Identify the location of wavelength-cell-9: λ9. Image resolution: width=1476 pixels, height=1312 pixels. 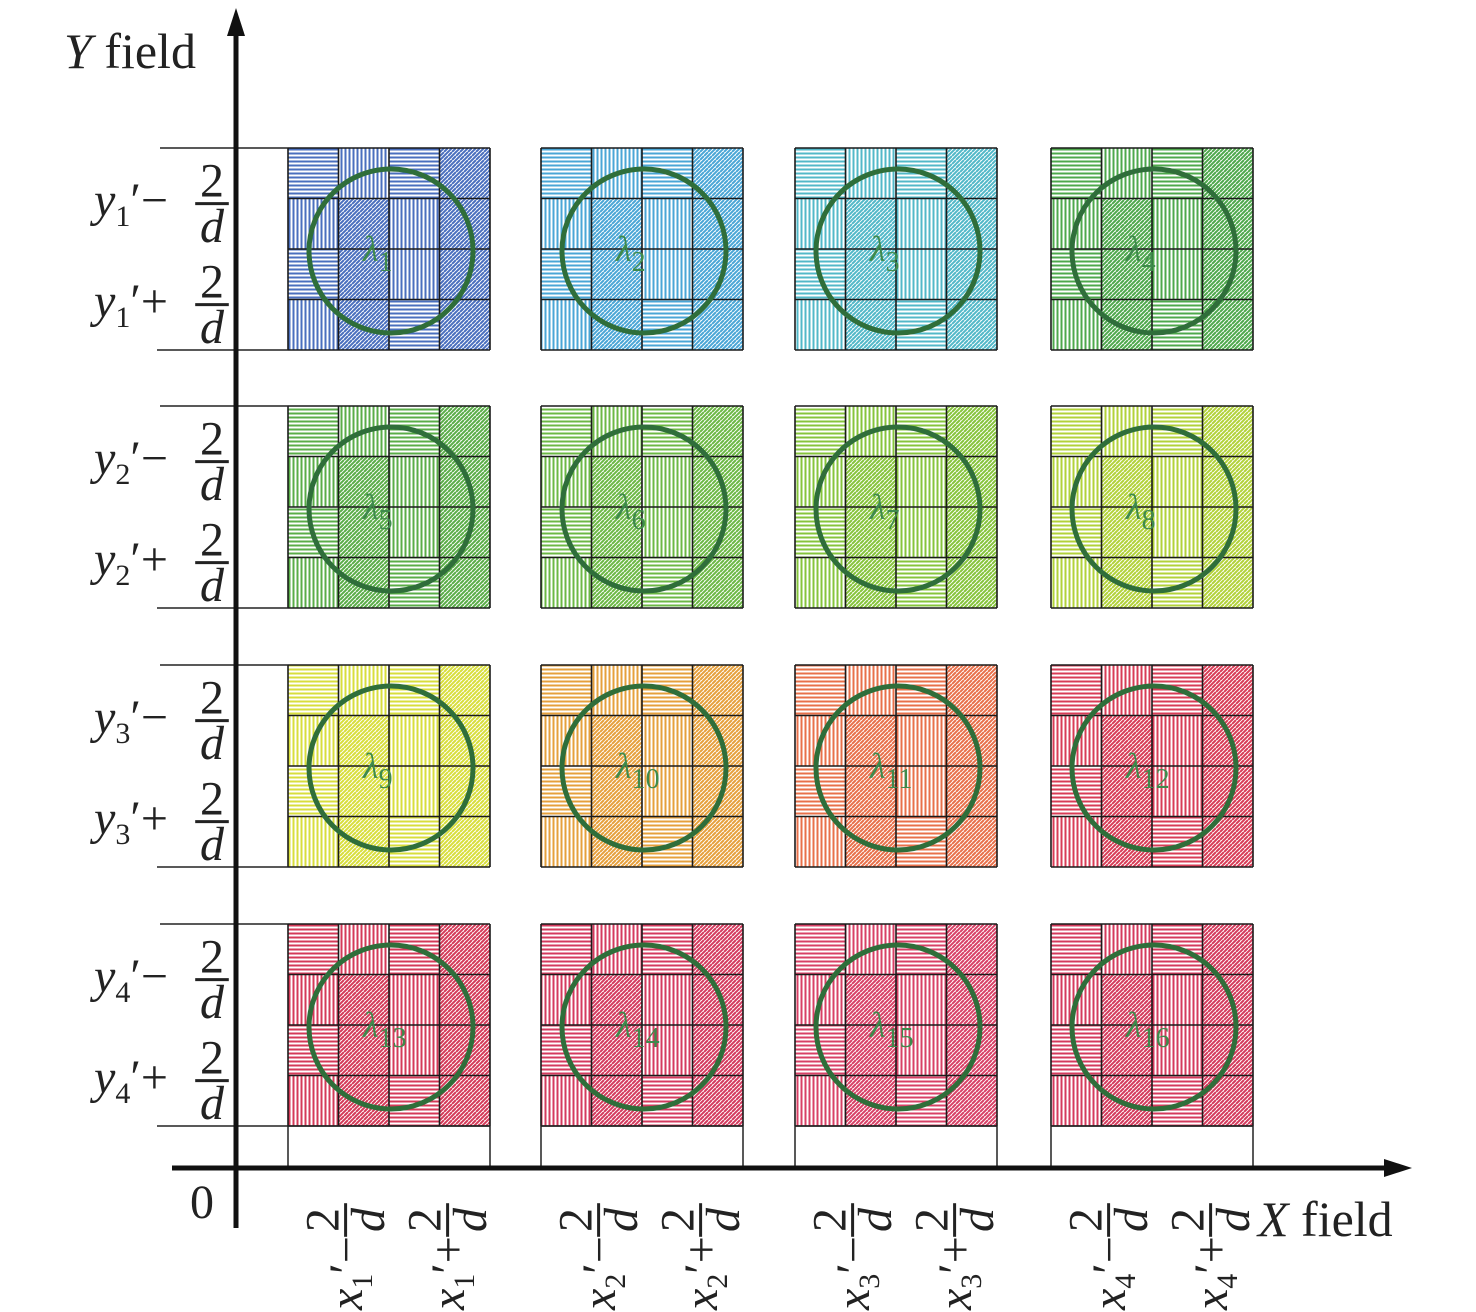
(389, 766).